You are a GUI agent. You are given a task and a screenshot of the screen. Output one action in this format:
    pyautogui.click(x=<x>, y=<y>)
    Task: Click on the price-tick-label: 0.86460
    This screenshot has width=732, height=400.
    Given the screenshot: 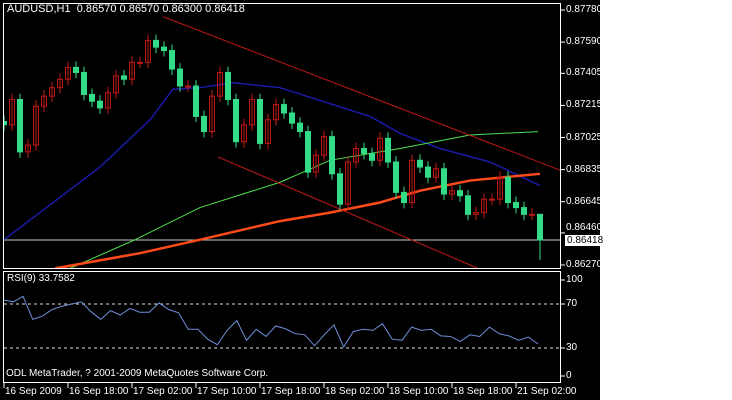 What is the action you would take?
    pyautogui.click(x=584, y=227)
    